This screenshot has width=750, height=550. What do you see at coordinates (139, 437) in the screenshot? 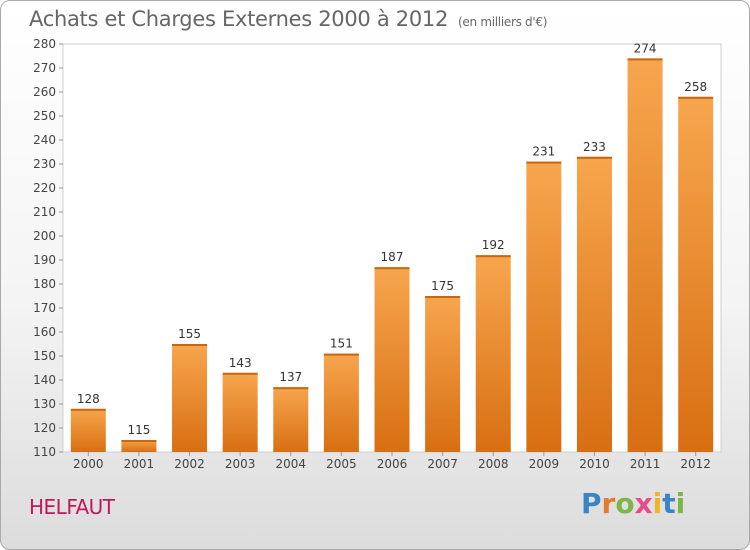
I see `bar-group: 115` at bounding box center [139, 437].